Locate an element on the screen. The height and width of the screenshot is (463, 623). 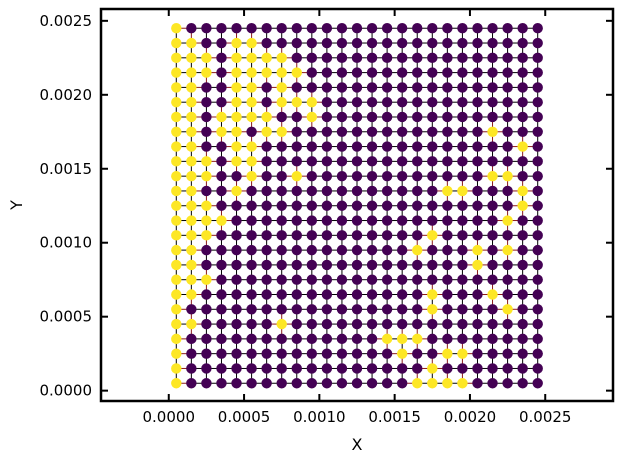
y-tick-label: 0.0005 is located at coordinates (66, 317).